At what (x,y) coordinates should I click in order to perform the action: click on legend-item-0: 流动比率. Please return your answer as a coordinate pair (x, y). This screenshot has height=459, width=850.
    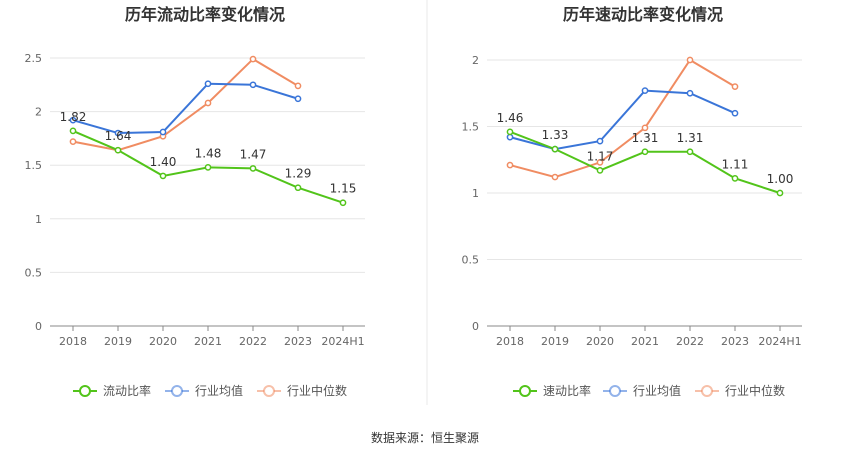
    Looking at the image, I should click on (112, 390).